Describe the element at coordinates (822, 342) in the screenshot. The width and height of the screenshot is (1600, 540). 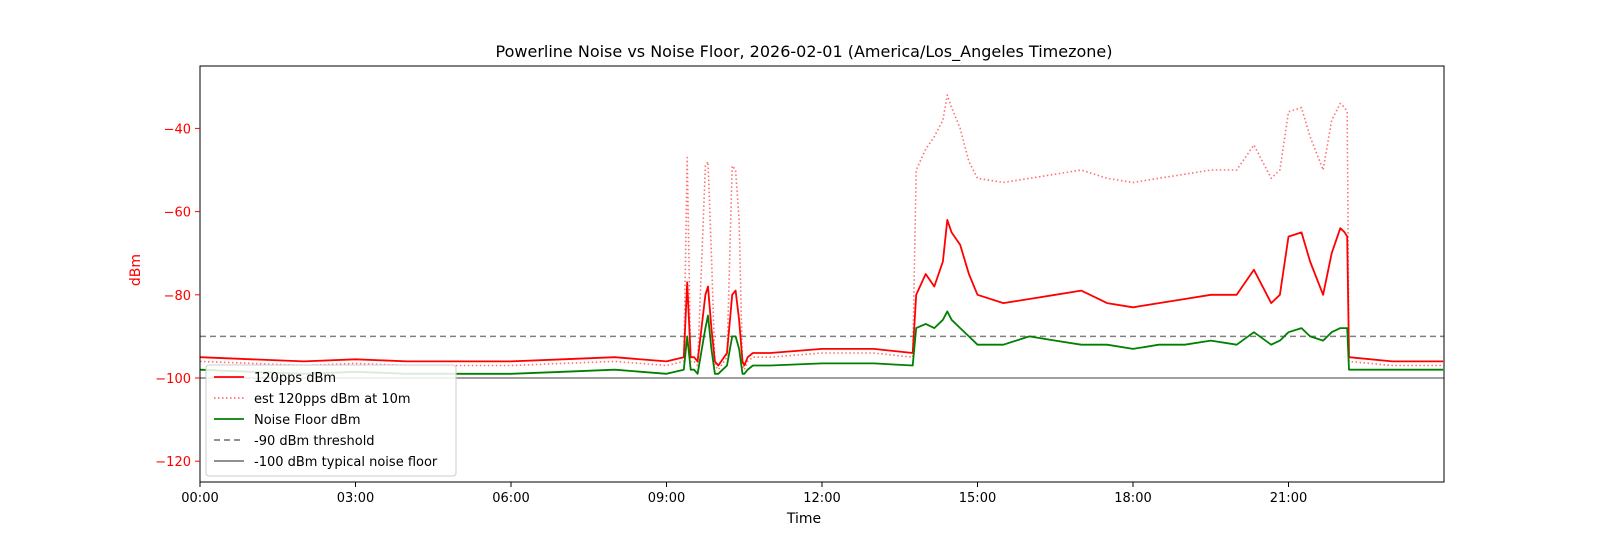
I see `series-line-noise-floor` at that location.